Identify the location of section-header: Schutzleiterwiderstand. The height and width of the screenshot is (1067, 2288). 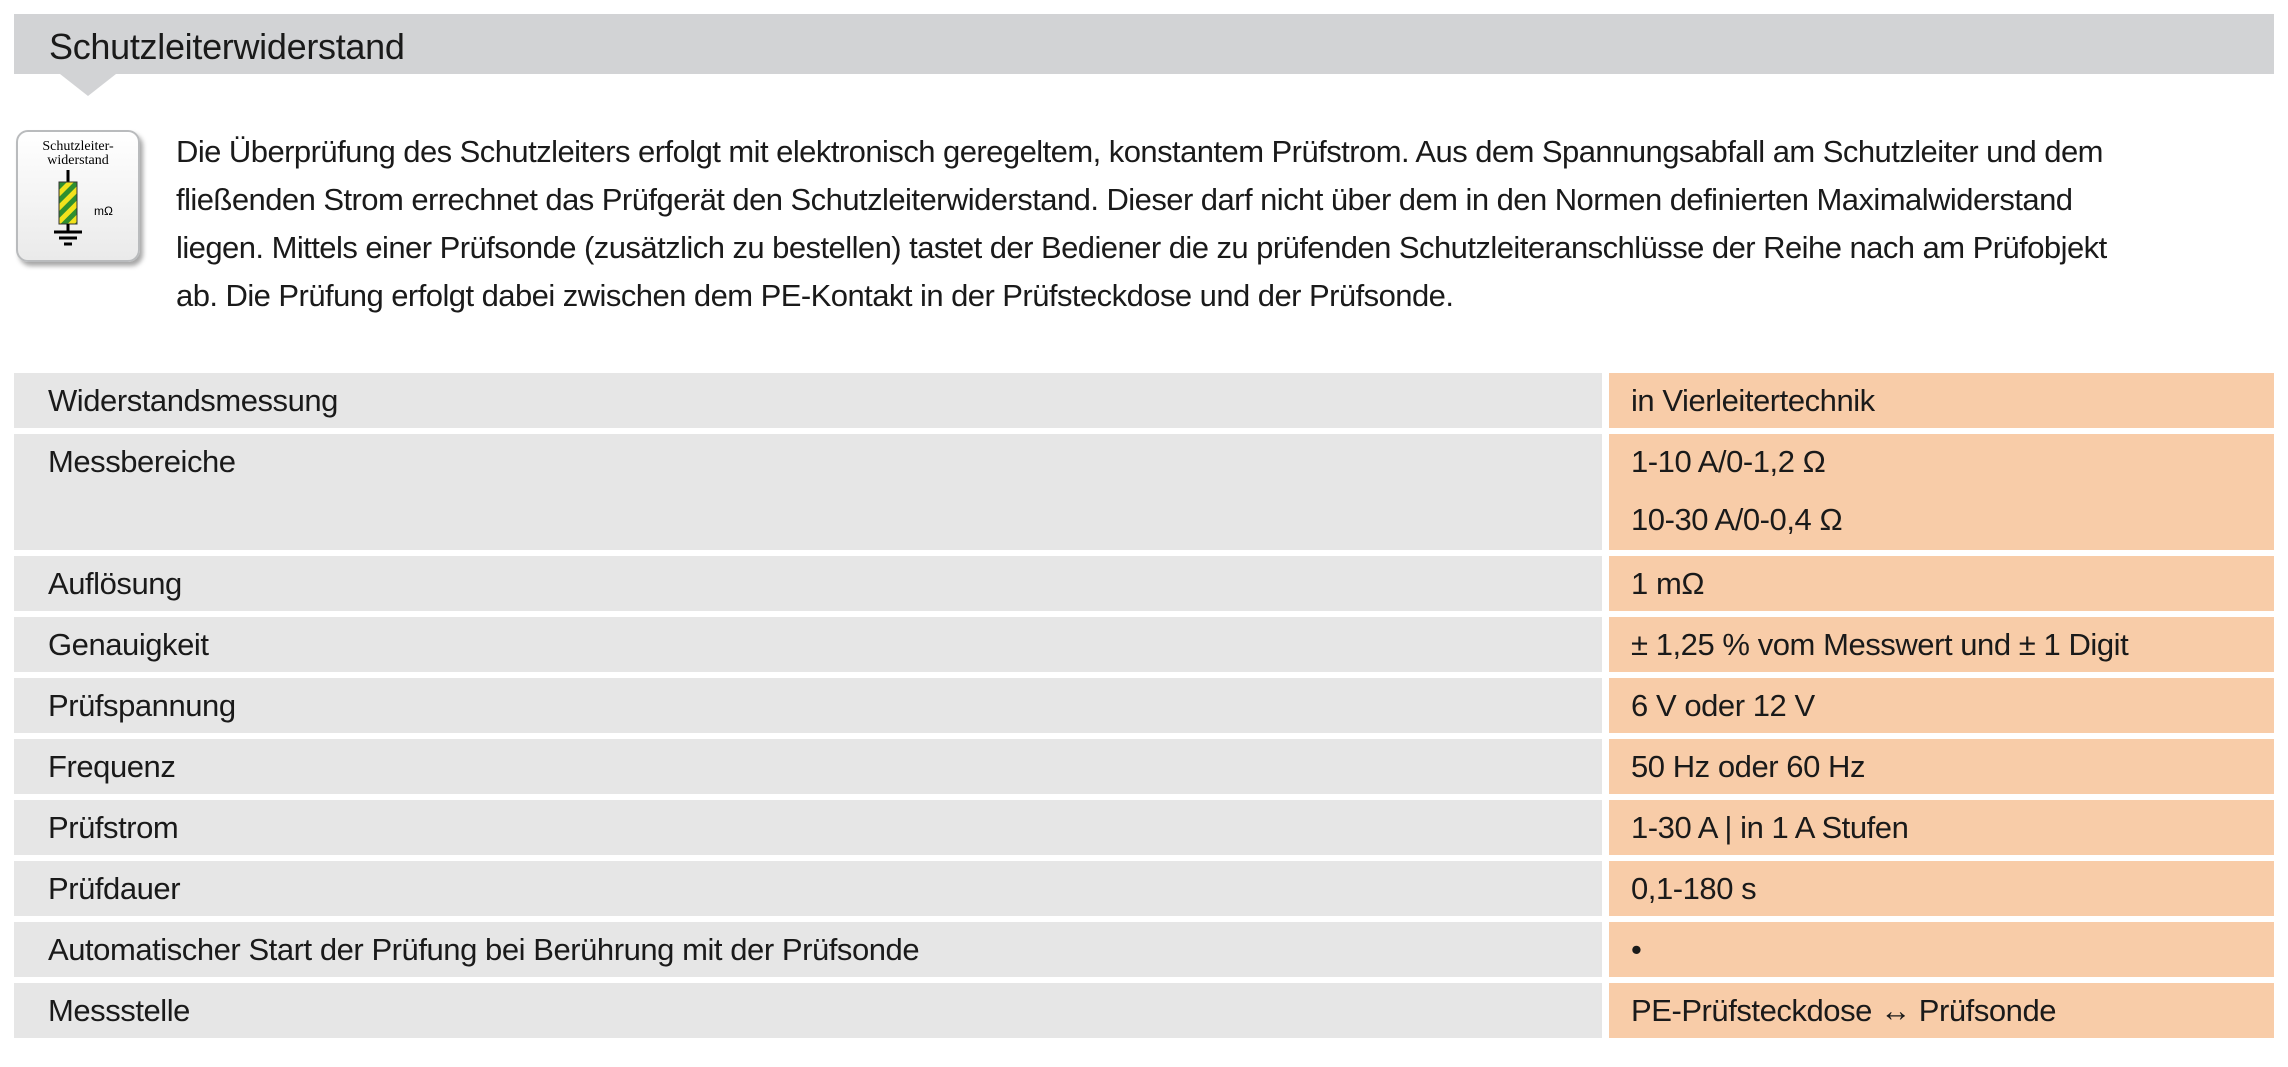
(1144, 44).